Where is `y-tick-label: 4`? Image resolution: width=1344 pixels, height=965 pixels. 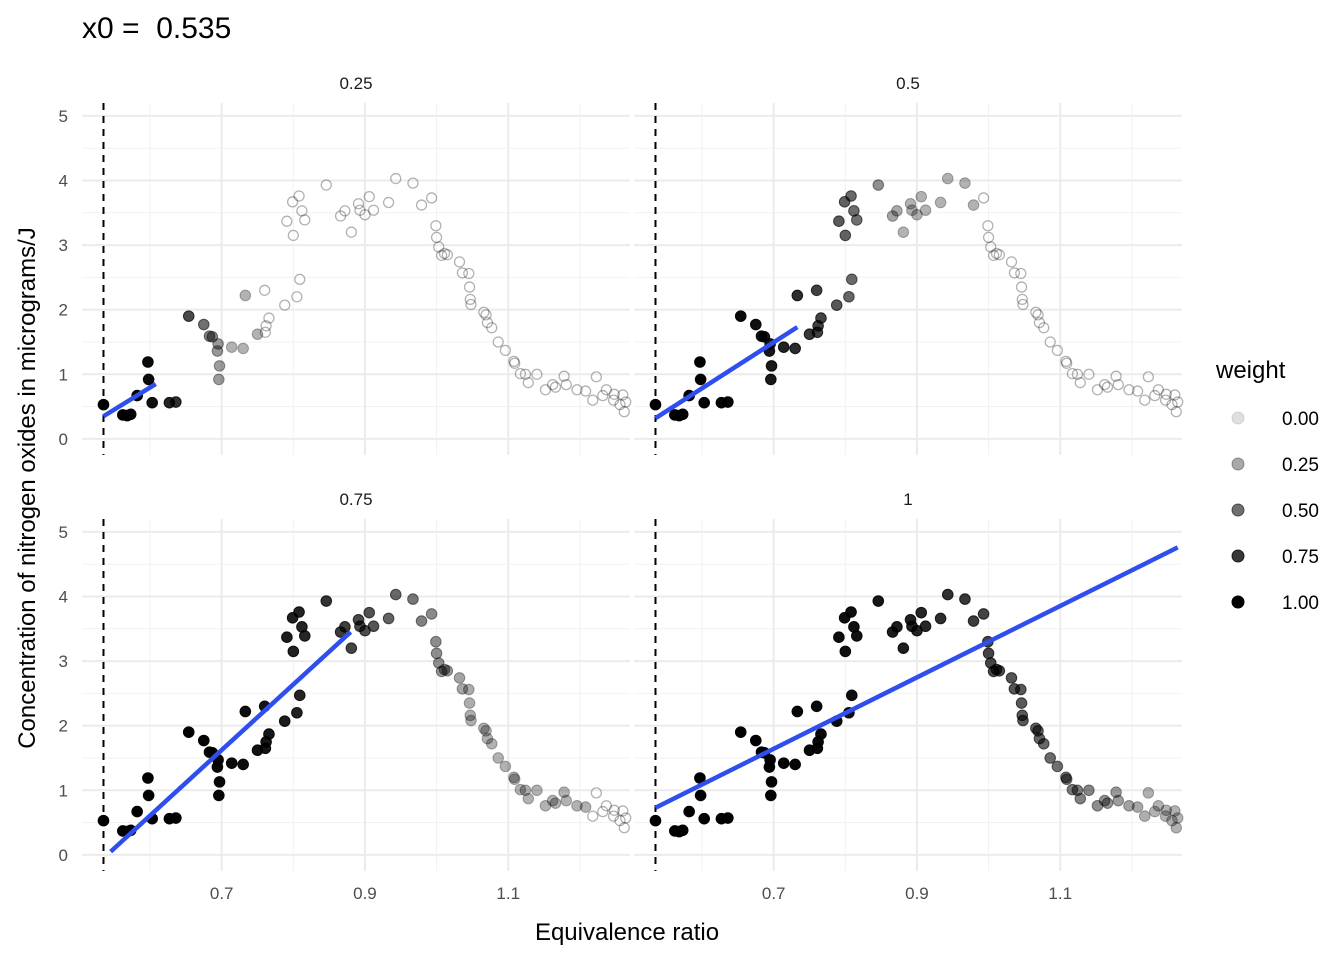 y-tick-label: 4 is located at coordinates (63, 597).